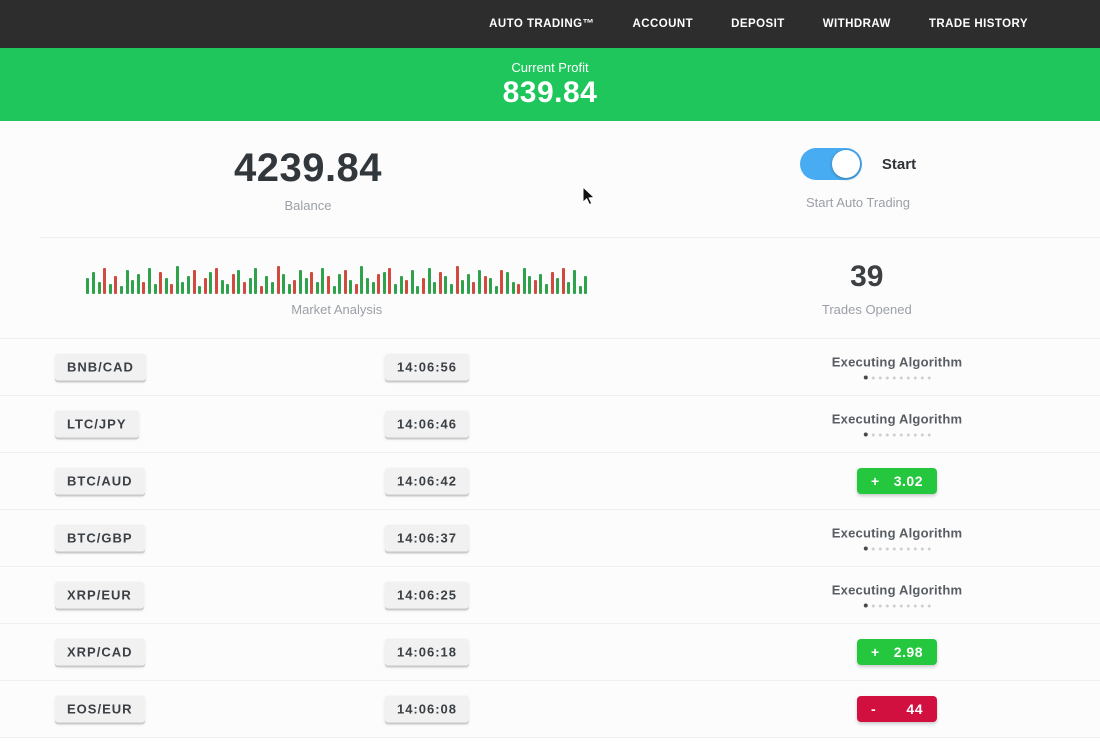 The image size is (1100, 742). Describe the element at coordinates (856, 24) in the screenshot. I see `nav-item-withdraw: WITHDRAW` at that location.